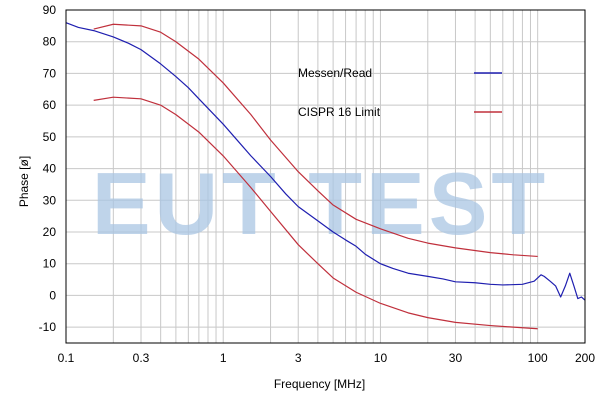 This screenshot has height=401, width=600. Describe the element at coordinates (456, 358) in the screenshot. I see `x-tick-label: 30` at that location.